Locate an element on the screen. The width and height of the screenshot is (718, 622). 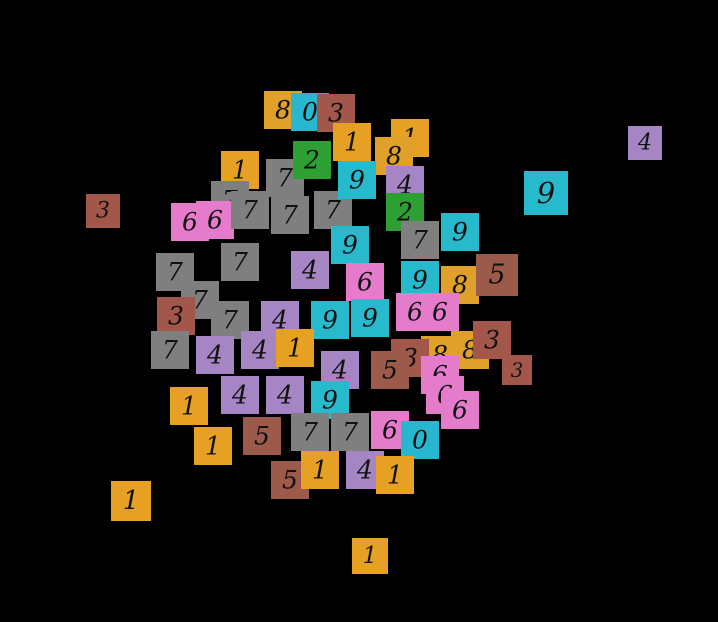
digit-label: 0 is located at coordinates (420, 440).